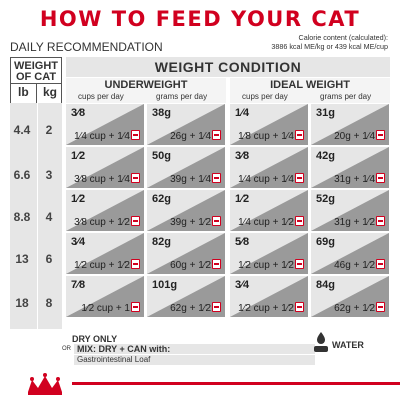 Image resolution: width=400 pixels, height=400 pixels. What do you see at coordinates (161, 156) in the screenshot?
I see `dry-only-amount: 50g` at bounding box center [161, 156].